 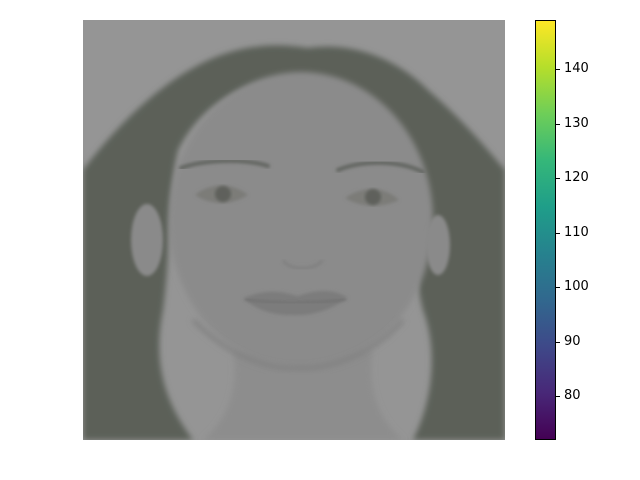 What do you see at coordinates (295, 301) in the screenshot?
I see `lip-line` at bounding box center [295, 301].